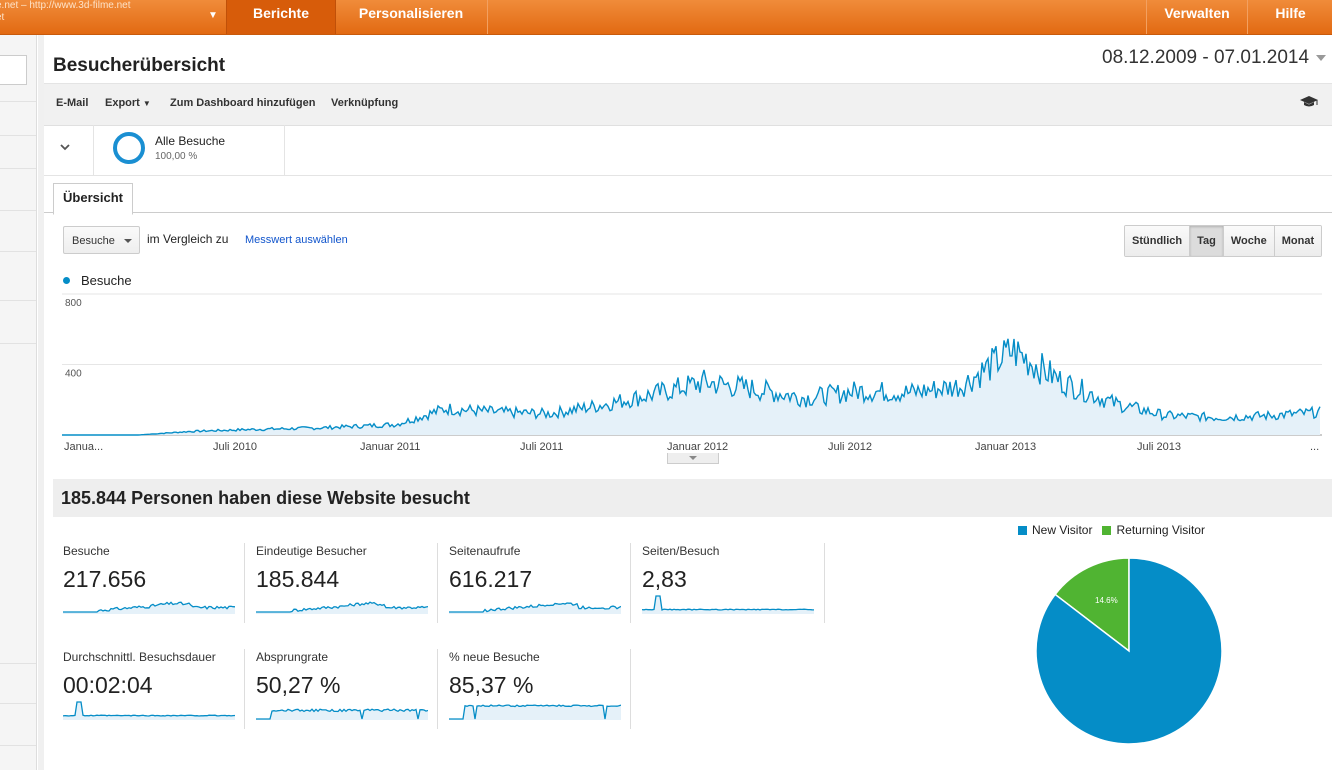 The height and width of the screenshot is (770, 1332). I want to click on granularity-month-button: Monat, so click(1297, 241).